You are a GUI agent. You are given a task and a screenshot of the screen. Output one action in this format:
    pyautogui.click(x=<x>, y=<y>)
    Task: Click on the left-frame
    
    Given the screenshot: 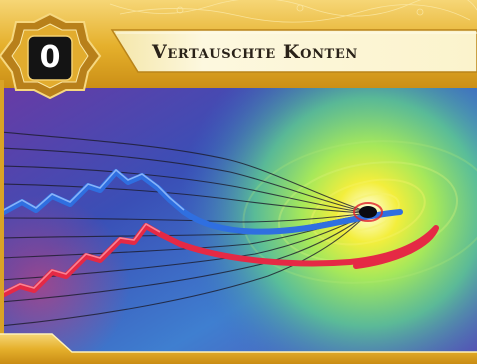 What is the action you would take?
    pyautogui.click(x=2, y=222)
    